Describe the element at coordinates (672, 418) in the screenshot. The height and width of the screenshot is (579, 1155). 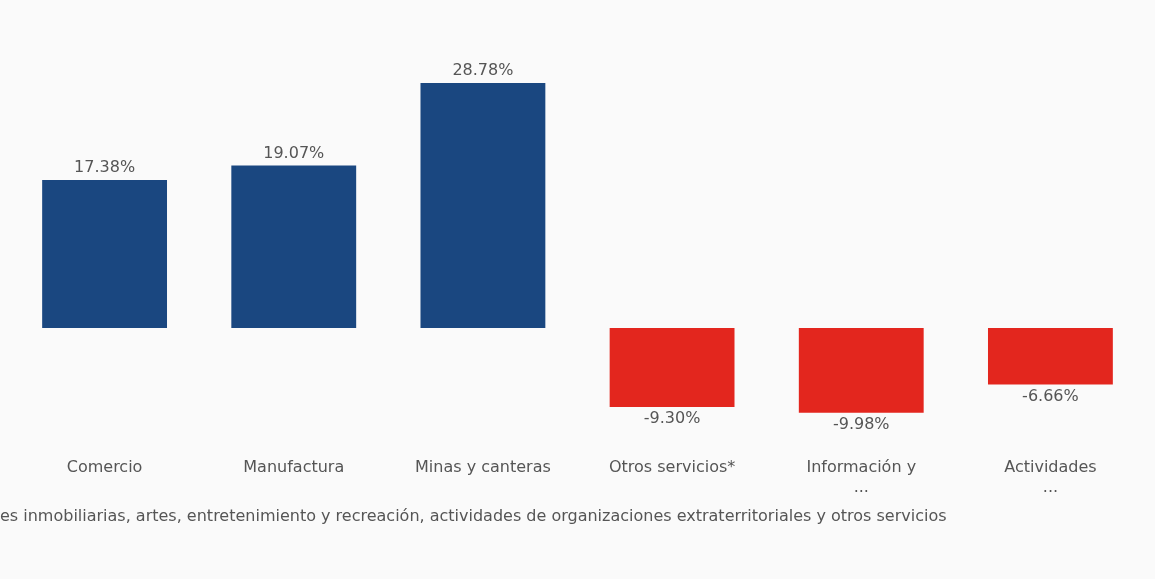
I see `data-label: -9.30%` at that location.